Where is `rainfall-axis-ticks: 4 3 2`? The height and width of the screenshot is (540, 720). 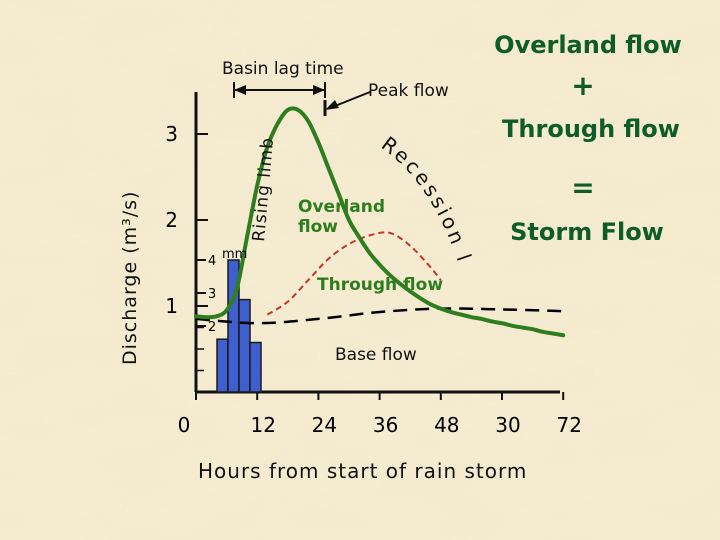 rainfall-axis-ticks: 4 3 2 is located at coordinates (206, 294).